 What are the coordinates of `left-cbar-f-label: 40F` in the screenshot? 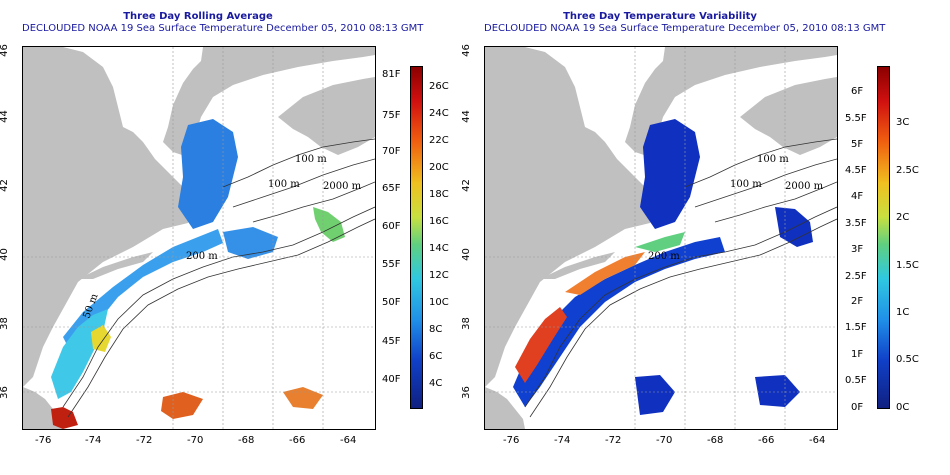 It's located at (391, 379).